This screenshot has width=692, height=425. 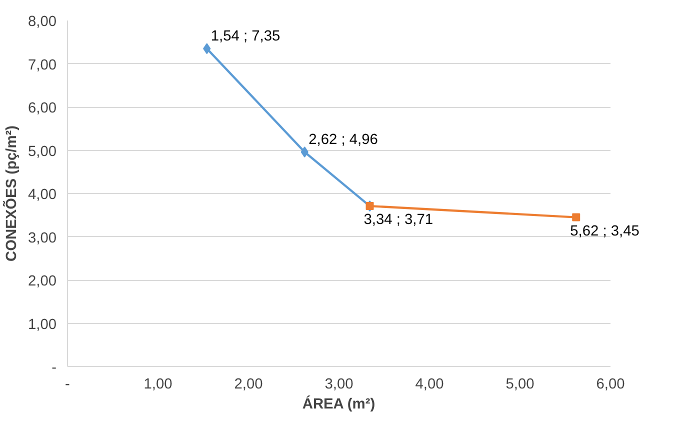 I want to click on y-tick-label: 1,00, so click(x=42, y=324).